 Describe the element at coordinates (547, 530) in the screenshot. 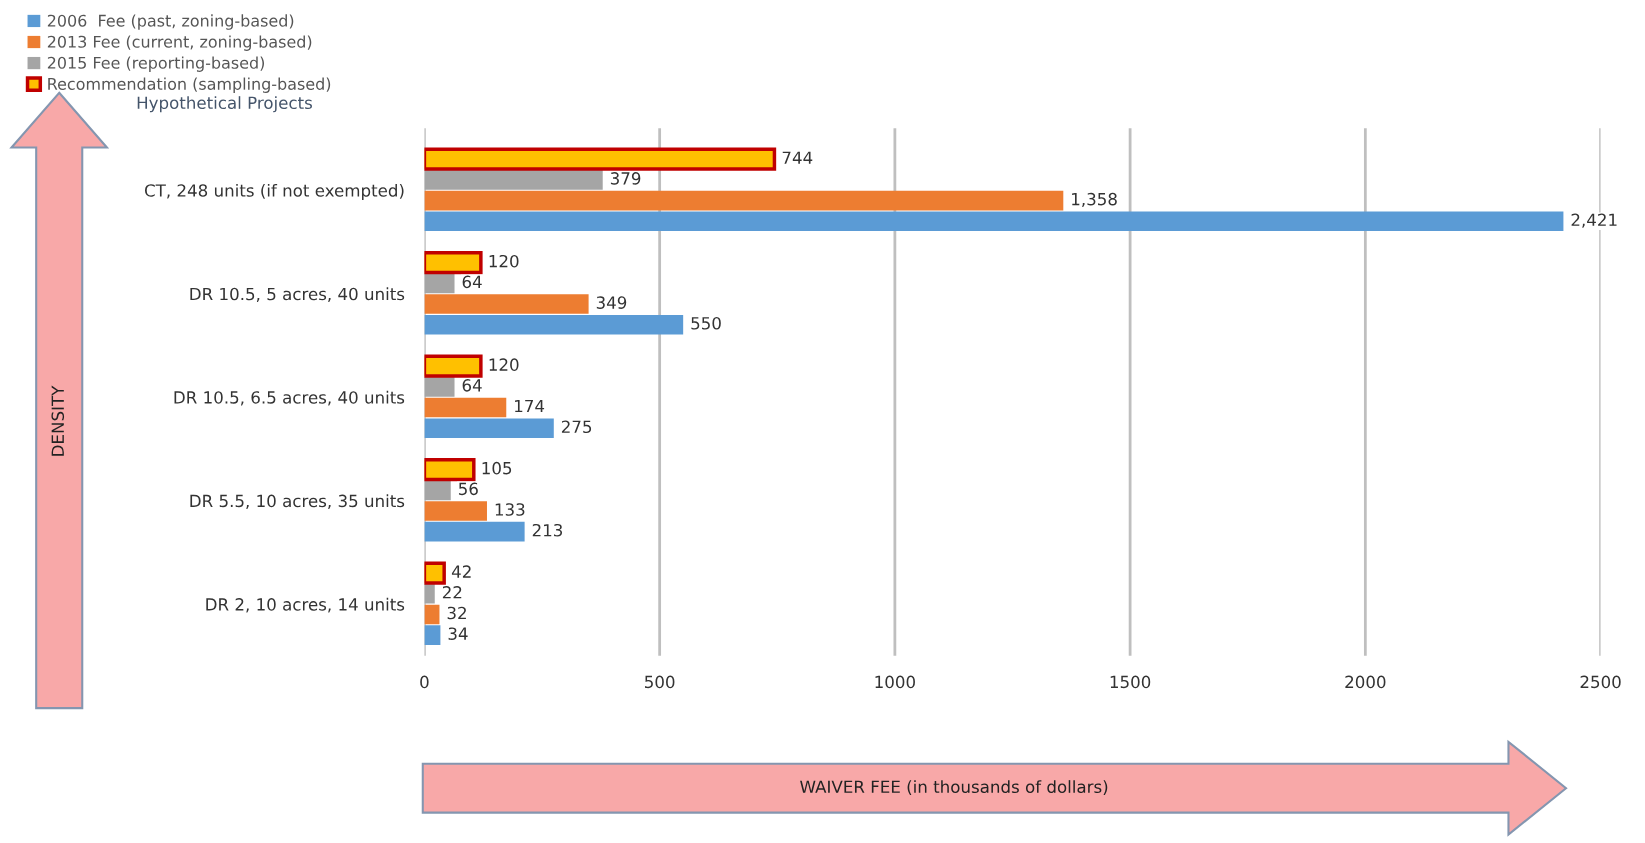

I see `data-label: 213` at that location.